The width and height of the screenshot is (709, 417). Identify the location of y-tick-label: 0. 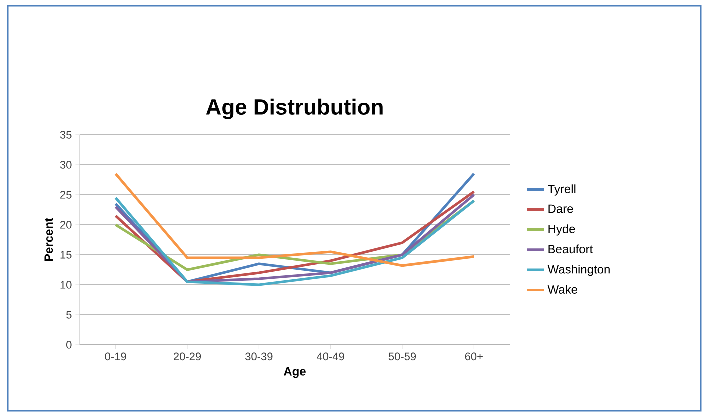
(69, 345).